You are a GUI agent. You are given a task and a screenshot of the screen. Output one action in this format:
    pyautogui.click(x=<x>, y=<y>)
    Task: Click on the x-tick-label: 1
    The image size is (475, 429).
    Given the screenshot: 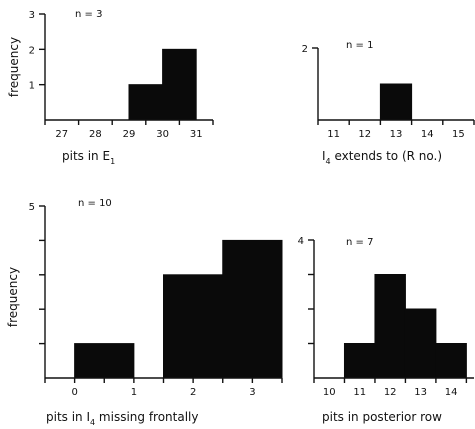 What is the action you would take?
    pyautogui.click(x=134, y=392)
    